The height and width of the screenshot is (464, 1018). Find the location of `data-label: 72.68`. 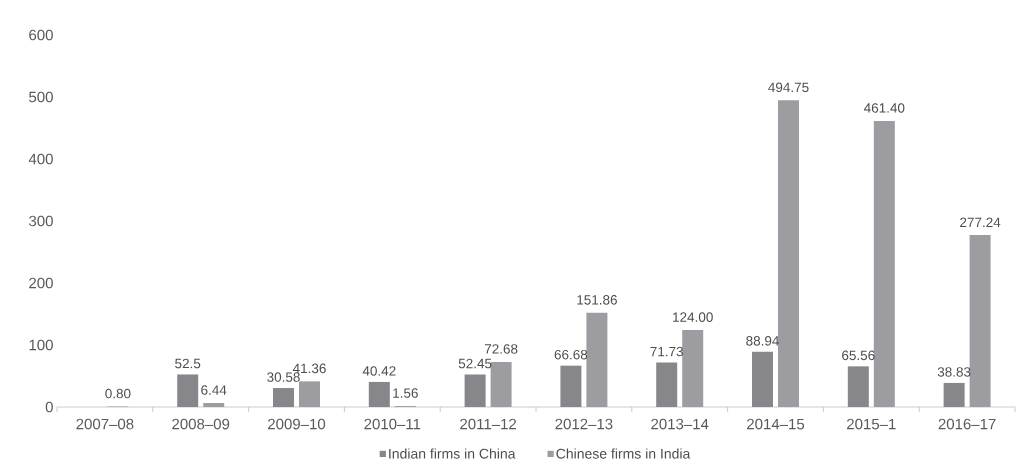

data-label: 72.68 is located at coordinates (501, 349).